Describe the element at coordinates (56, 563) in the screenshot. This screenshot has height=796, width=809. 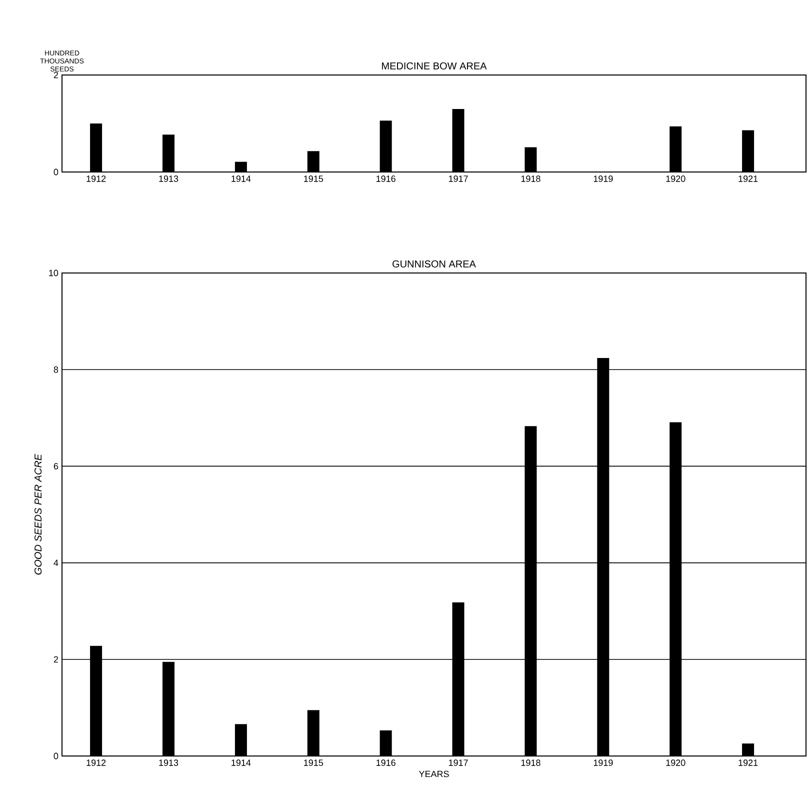
I see `y-tick-label: 4` at that location.